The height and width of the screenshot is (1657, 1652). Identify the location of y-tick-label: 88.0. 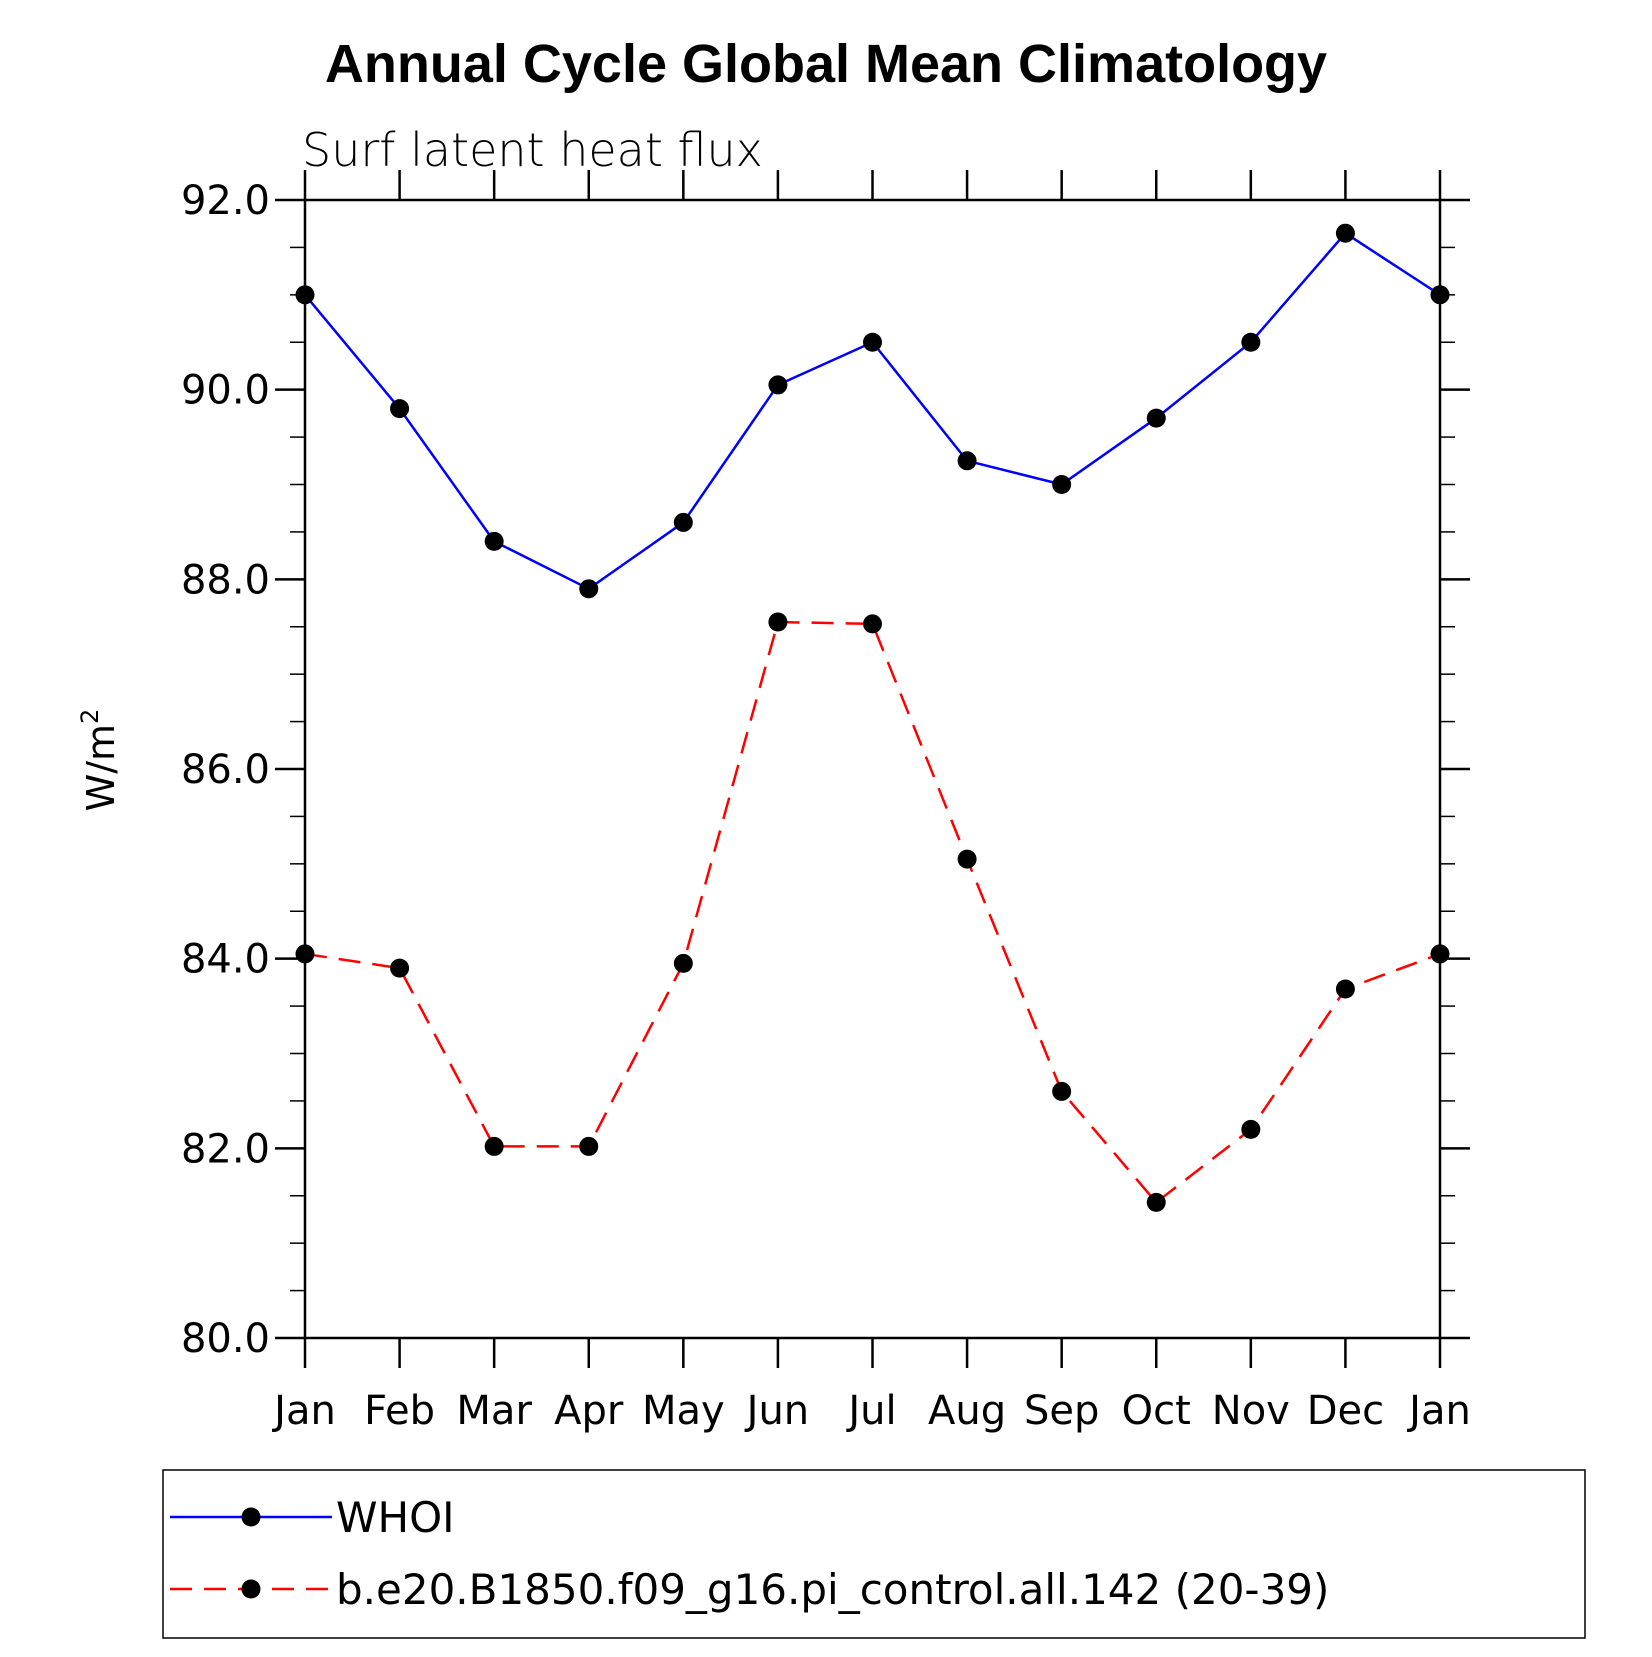
(225, 580).